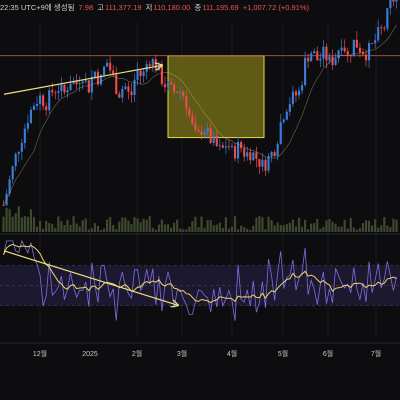  I want to click on close-value: 111,195.69, so click(220, 7).